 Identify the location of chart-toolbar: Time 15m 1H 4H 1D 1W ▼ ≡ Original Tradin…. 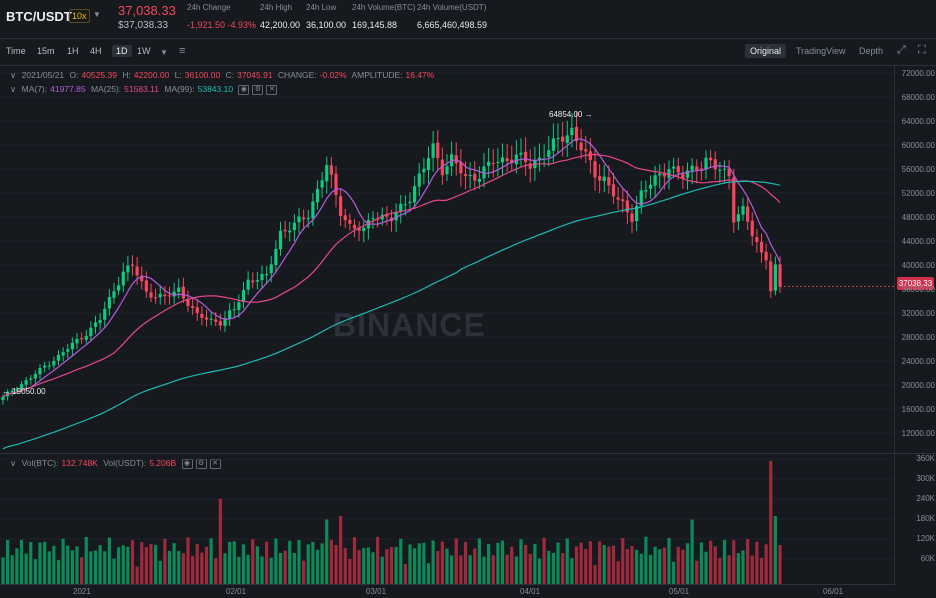
(468, 52).